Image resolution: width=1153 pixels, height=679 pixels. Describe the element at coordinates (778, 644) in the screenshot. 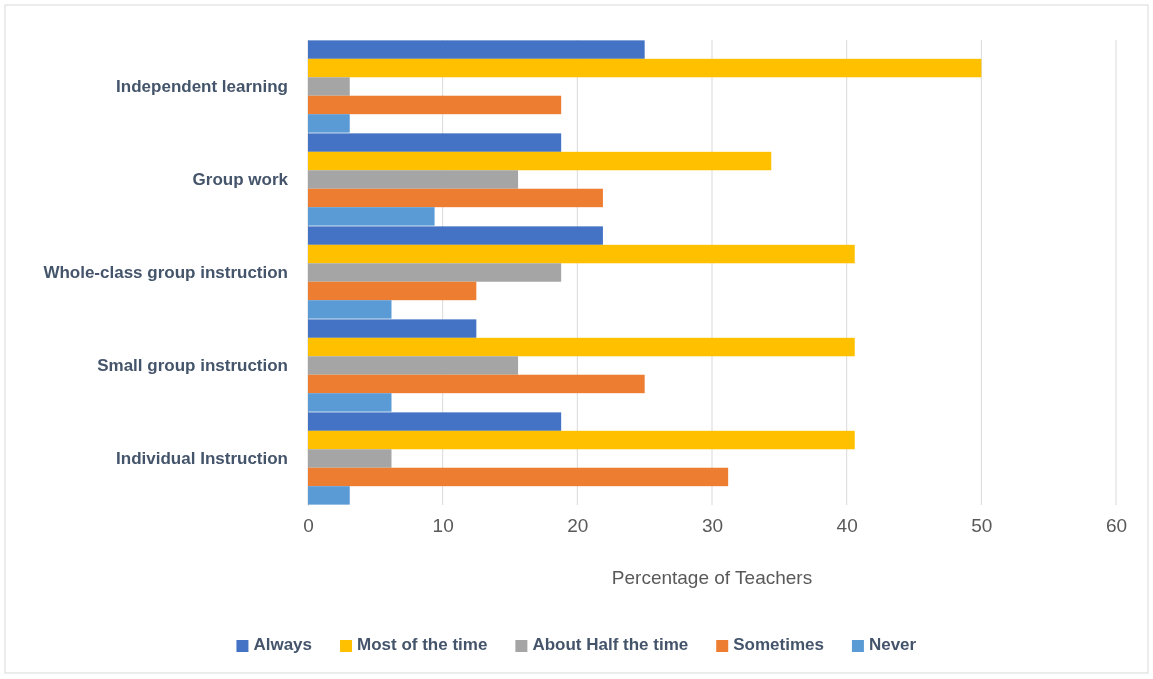

I see `legend-label: Sometimes` at that location.